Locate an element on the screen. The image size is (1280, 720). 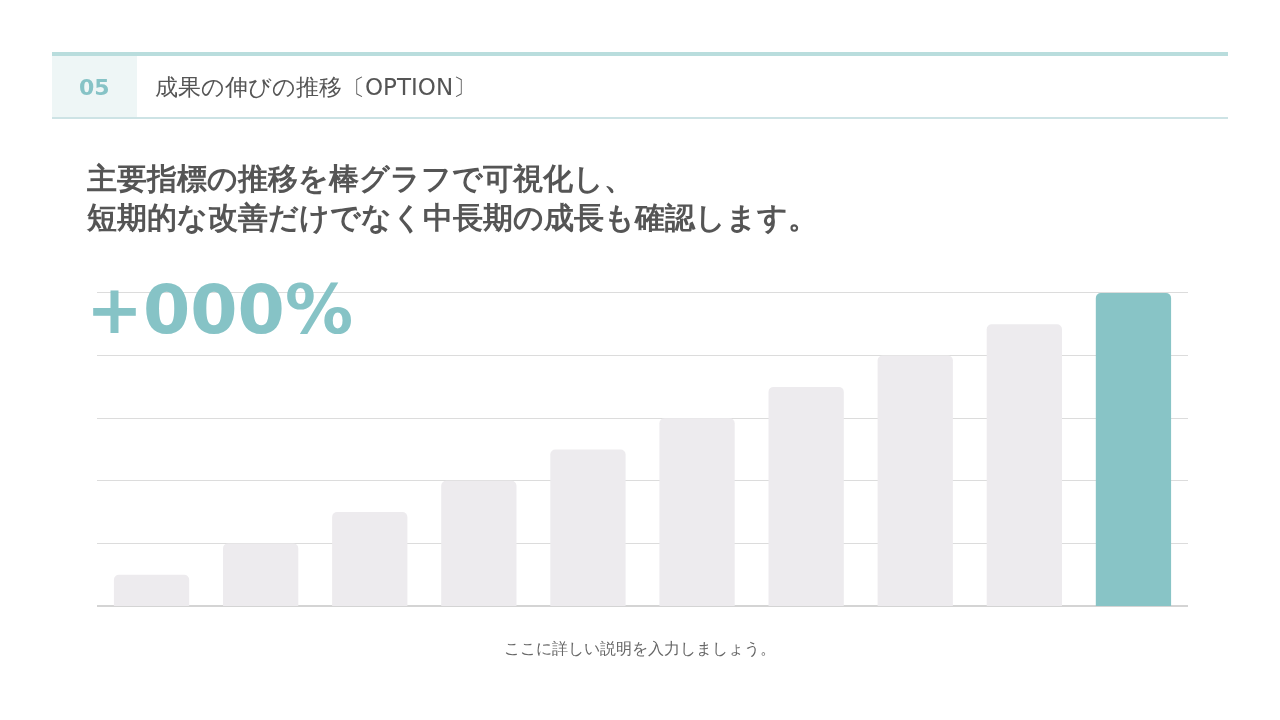
text: ここに詳しい説明を入力しましょう。 is located at coordinates (640, 648).